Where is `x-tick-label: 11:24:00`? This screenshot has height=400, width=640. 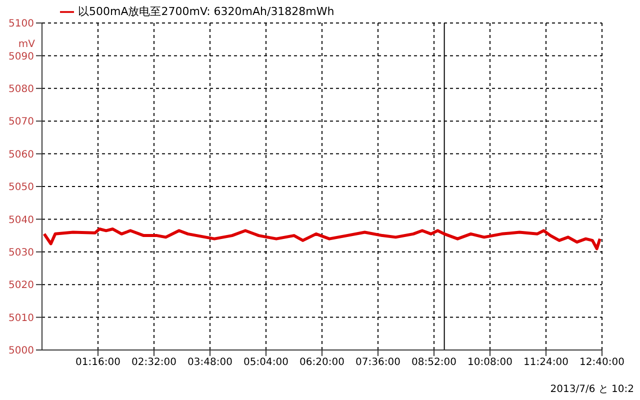
x-tick-label: 11:24:00 is located at coordinates (546, 362).